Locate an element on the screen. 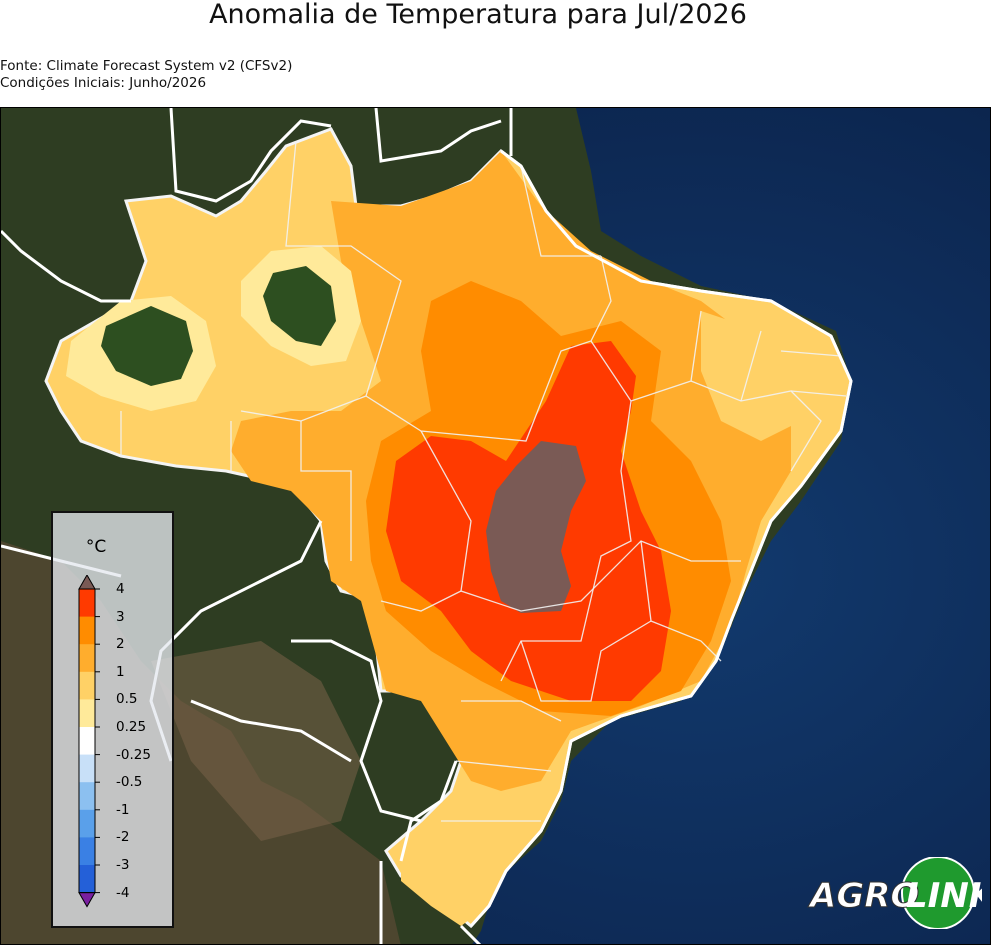 This screenshot has height=945, width=992. logo-text-agro: AGRO is located at coordinates (863, 896).